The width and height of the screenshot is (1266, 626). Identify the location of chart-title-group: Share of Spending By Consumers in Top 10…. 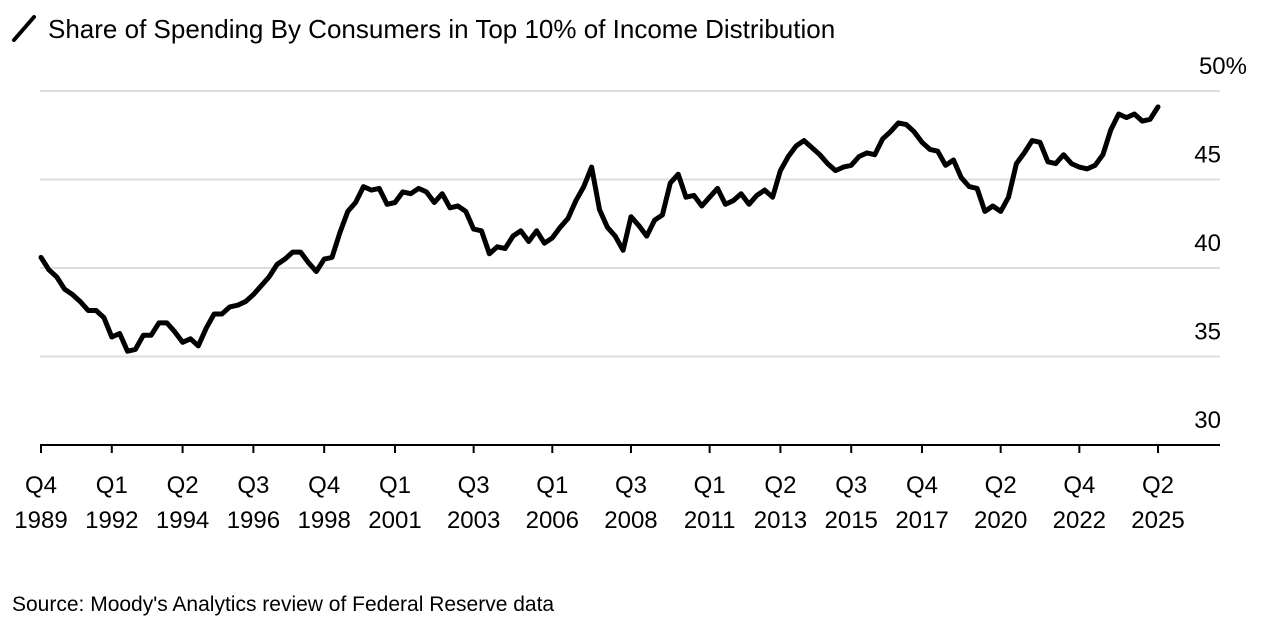
(423, 29).